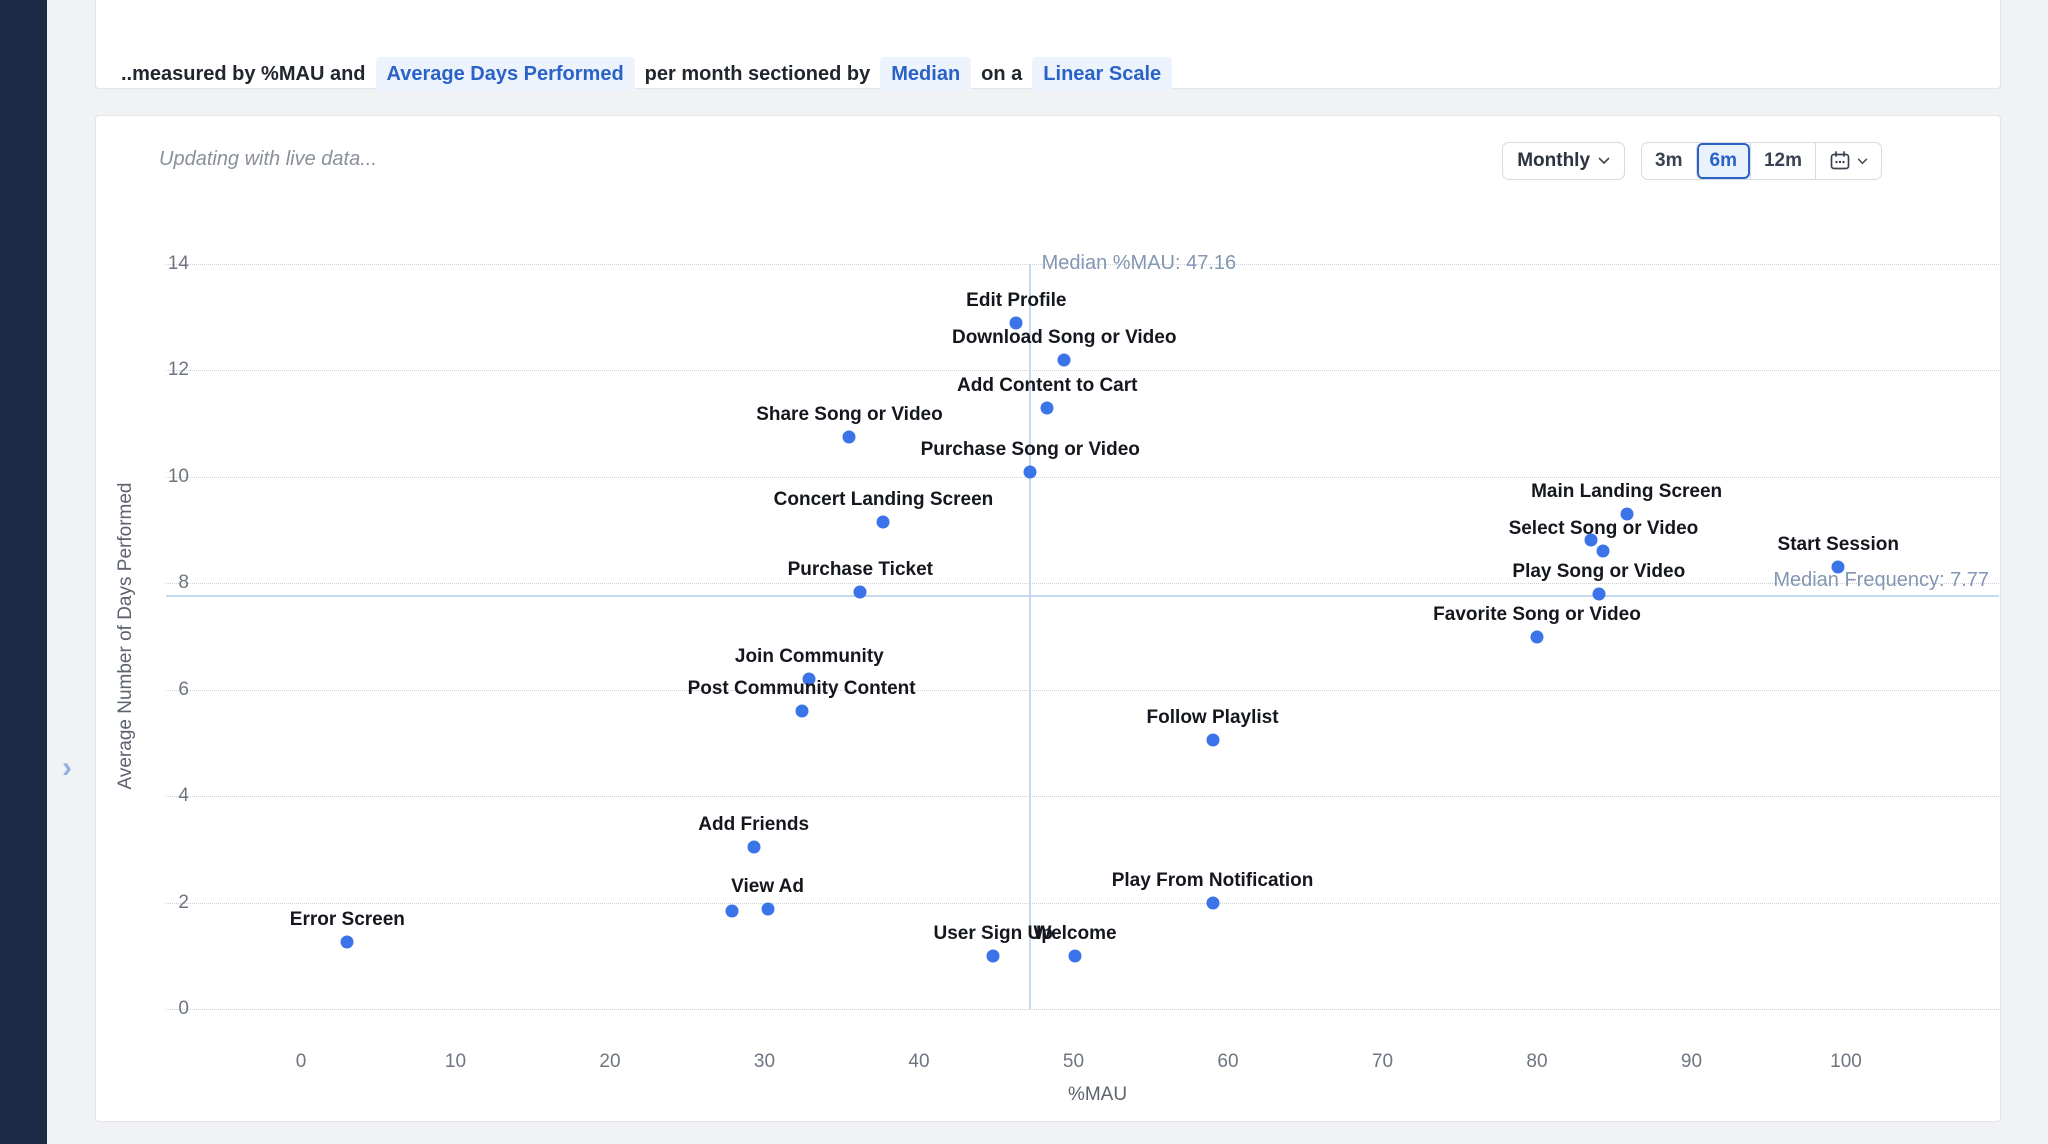 This screenshot has width=2048, height=1144. Describe the element at coordinates (1047, 385) in the screenshot. I see `data-point-label: Add Content to Cart` at that location.